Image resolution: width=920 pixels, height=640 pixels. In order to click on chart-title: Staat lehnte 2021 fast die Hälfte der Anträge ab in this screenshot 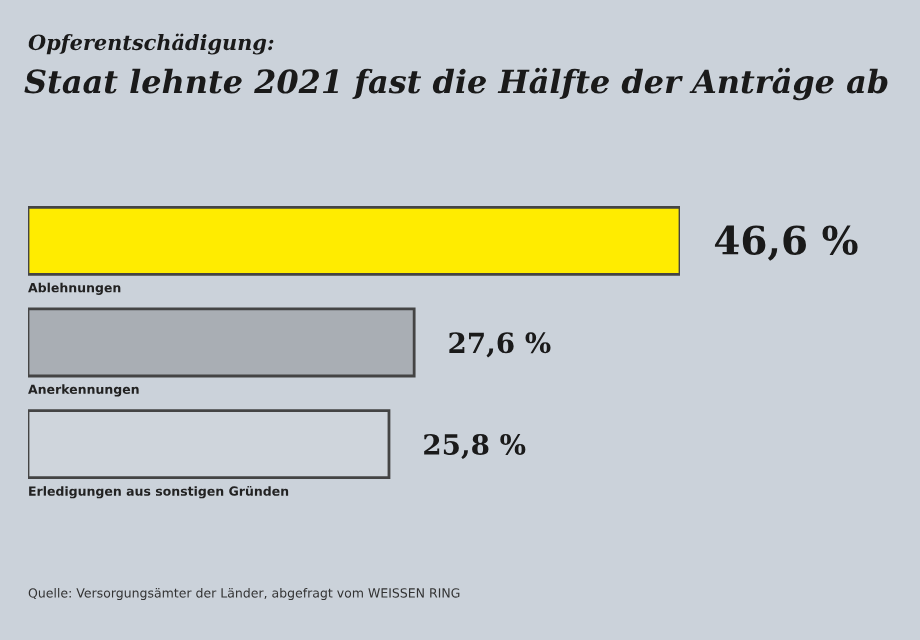, I will do `click(456, 84)`.